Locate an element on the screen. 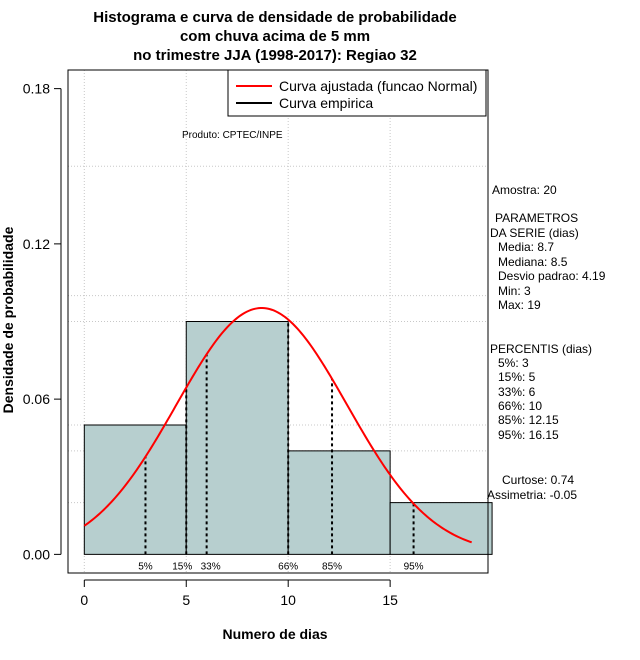  kurtosis: Curtose: 0.74 is located at coordinates (538, 480).